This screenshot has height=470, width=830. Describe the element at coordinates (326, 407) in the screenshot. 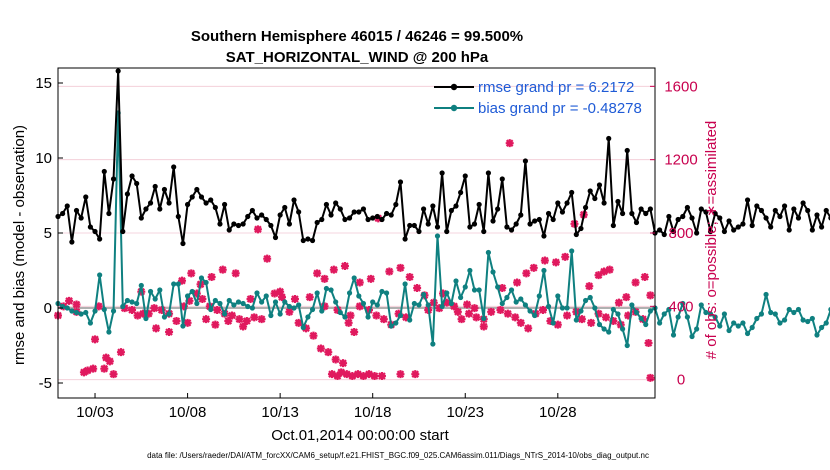

I see `x-axis: 10/03 10/08 10/13 10/18 10/23 10/28` at that location.